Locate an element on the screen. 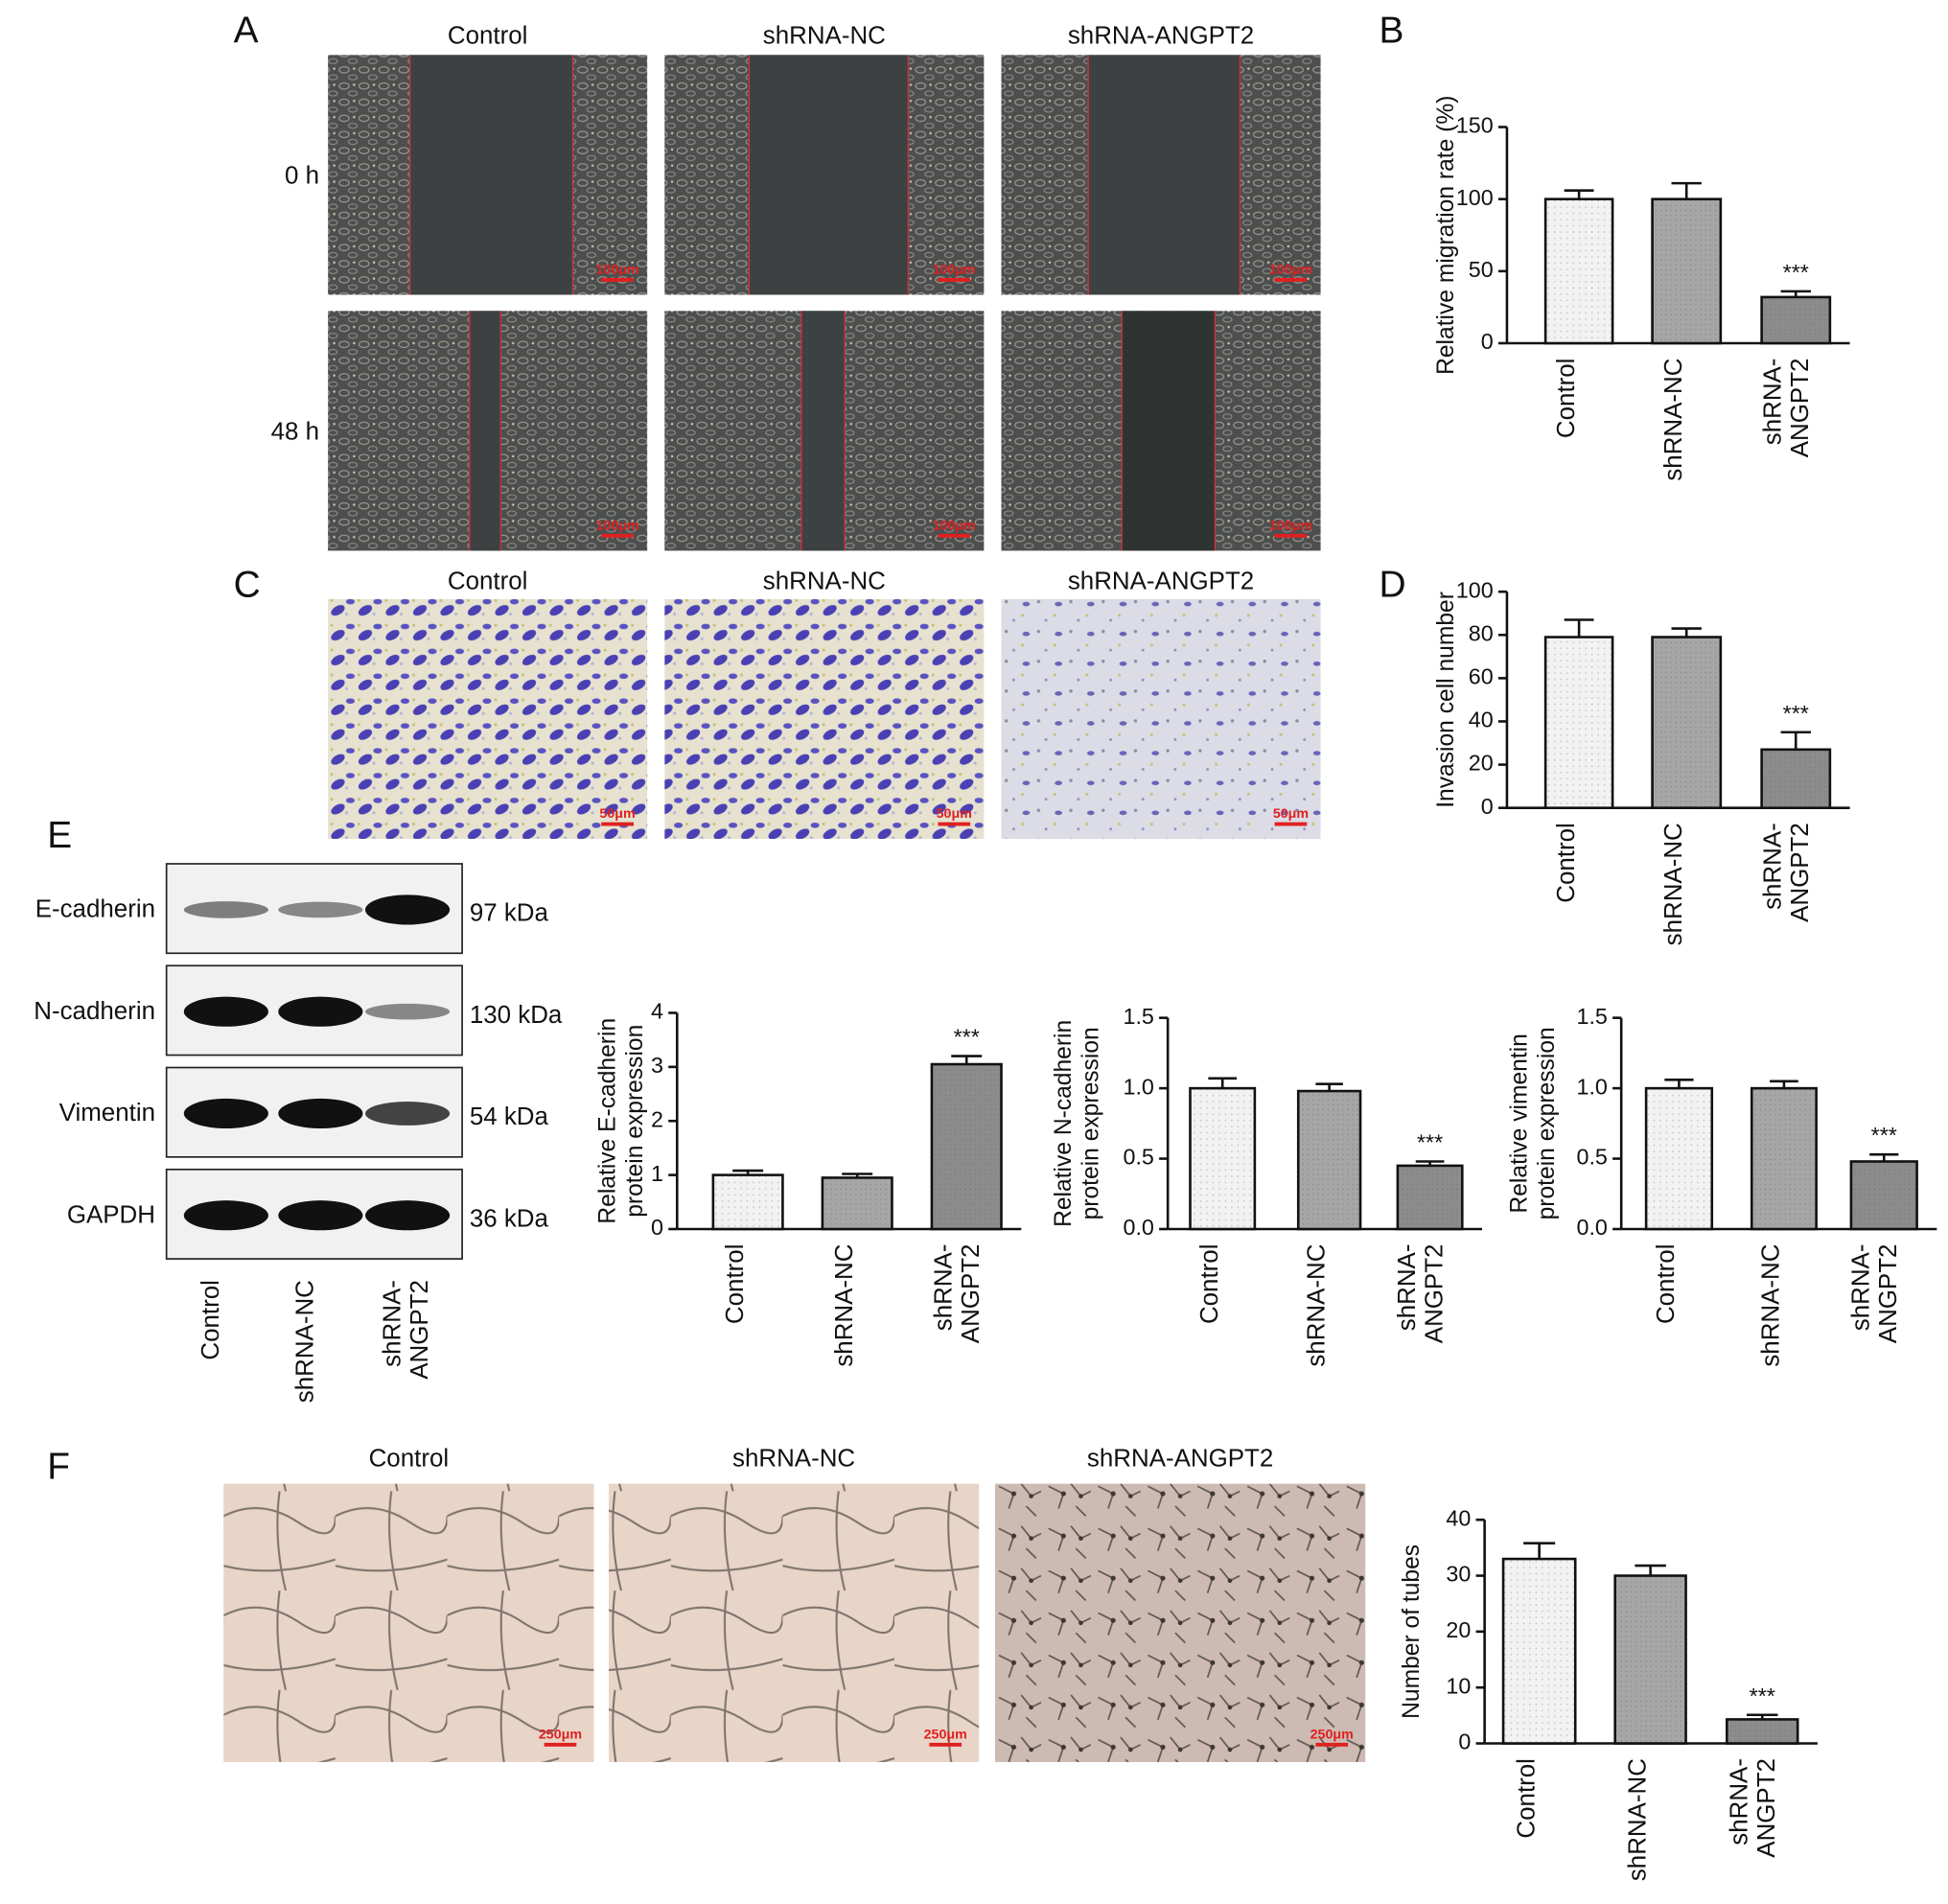 The width and height of the screenshot is (1948, 1904). y-axis-label-line: Number of tubes is located at coordinates (1412, 1632).